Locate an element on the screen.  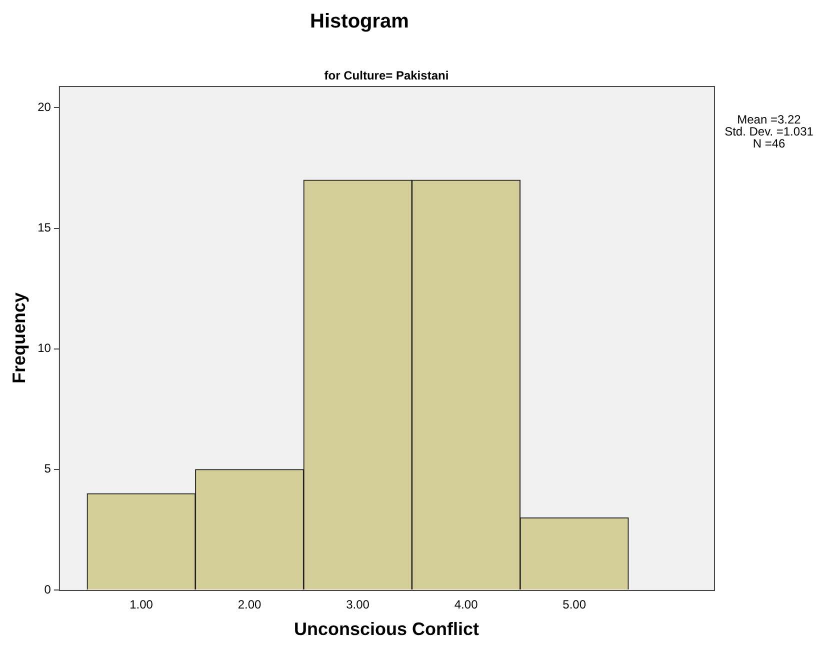
x-tick-label: 1.00 is located at coordinates (142, 605).